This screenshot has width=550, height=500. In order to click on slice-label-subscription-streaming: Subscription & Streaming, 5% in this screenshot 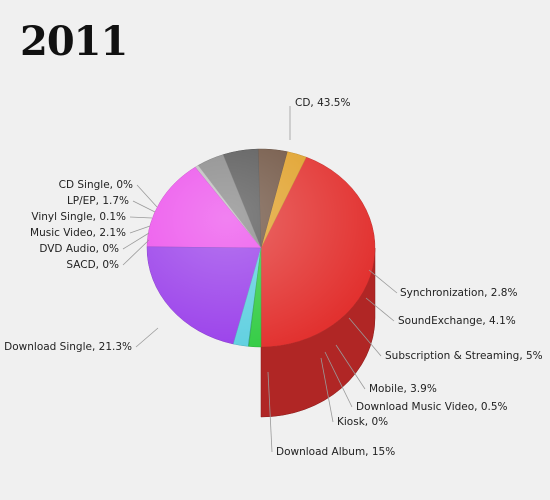, I will do `click(464, 356)`.